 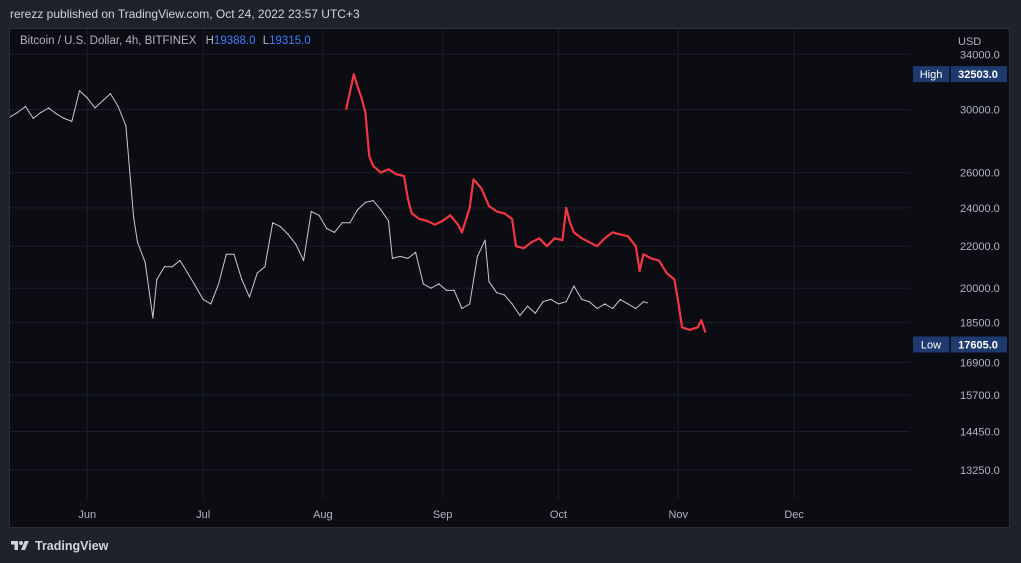 What do you see at coordinates (72, 546) in the screenshot?
I see `footer-brand: TradingView` at bounding box center [72, 546].